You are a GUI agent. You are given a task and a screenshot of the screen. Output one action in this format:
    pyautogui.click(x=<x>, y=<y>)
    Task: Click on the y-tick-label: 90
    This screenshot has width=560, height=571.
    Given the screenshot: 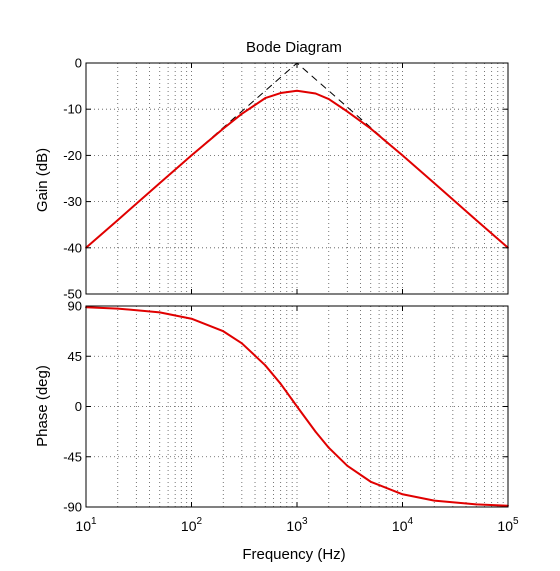 What is the action you would take?
    pyautogui.click(x=75, y=306)
    